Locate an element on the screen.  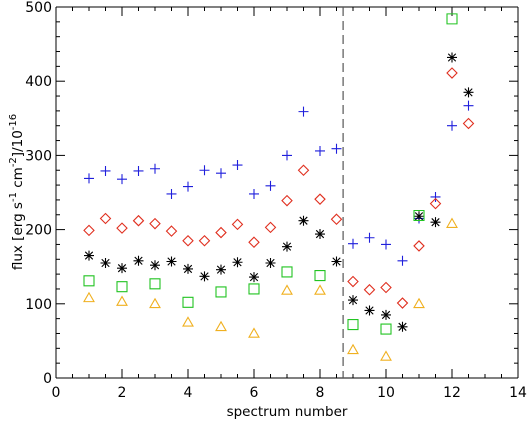
y-tick-label: 100 is located at coordinates (38, 305).